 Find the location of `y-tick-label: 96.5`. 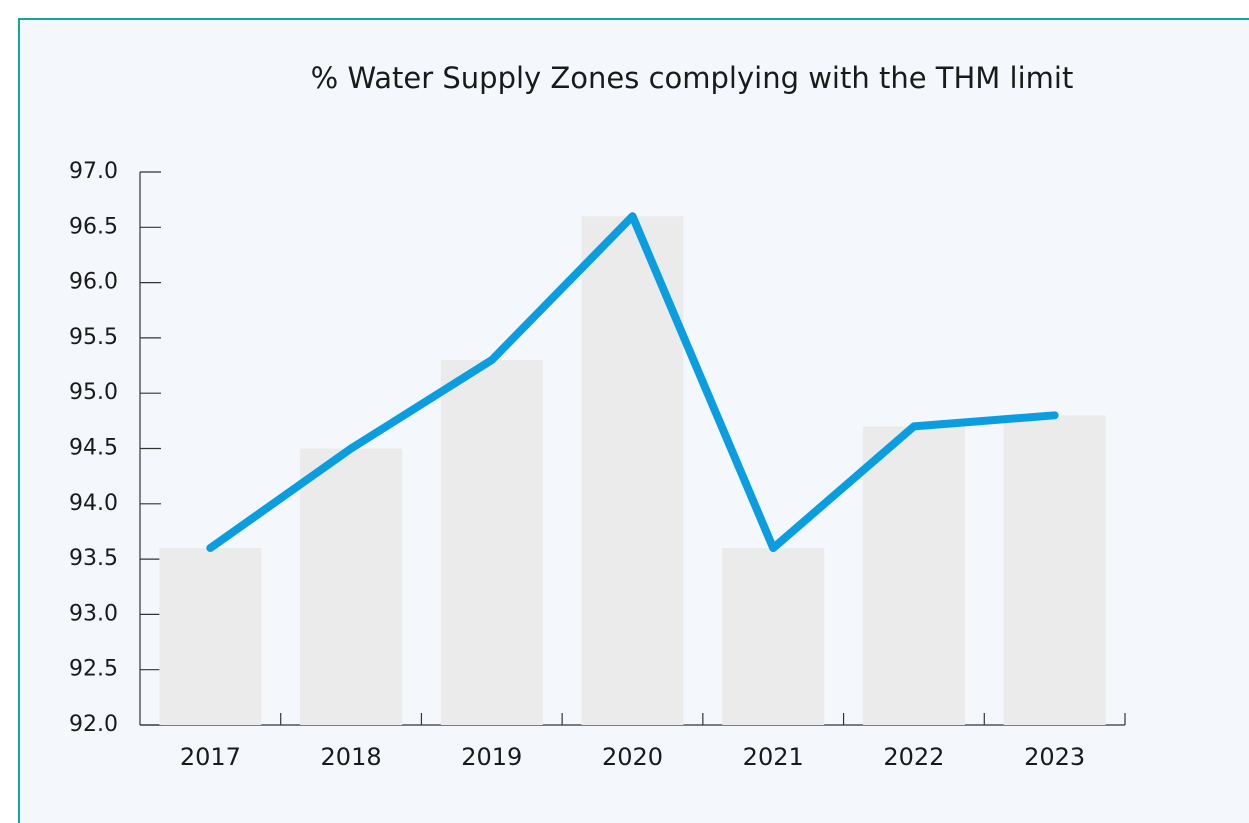

y-tick-label: 96.5 is located at coordinates (93, 226).